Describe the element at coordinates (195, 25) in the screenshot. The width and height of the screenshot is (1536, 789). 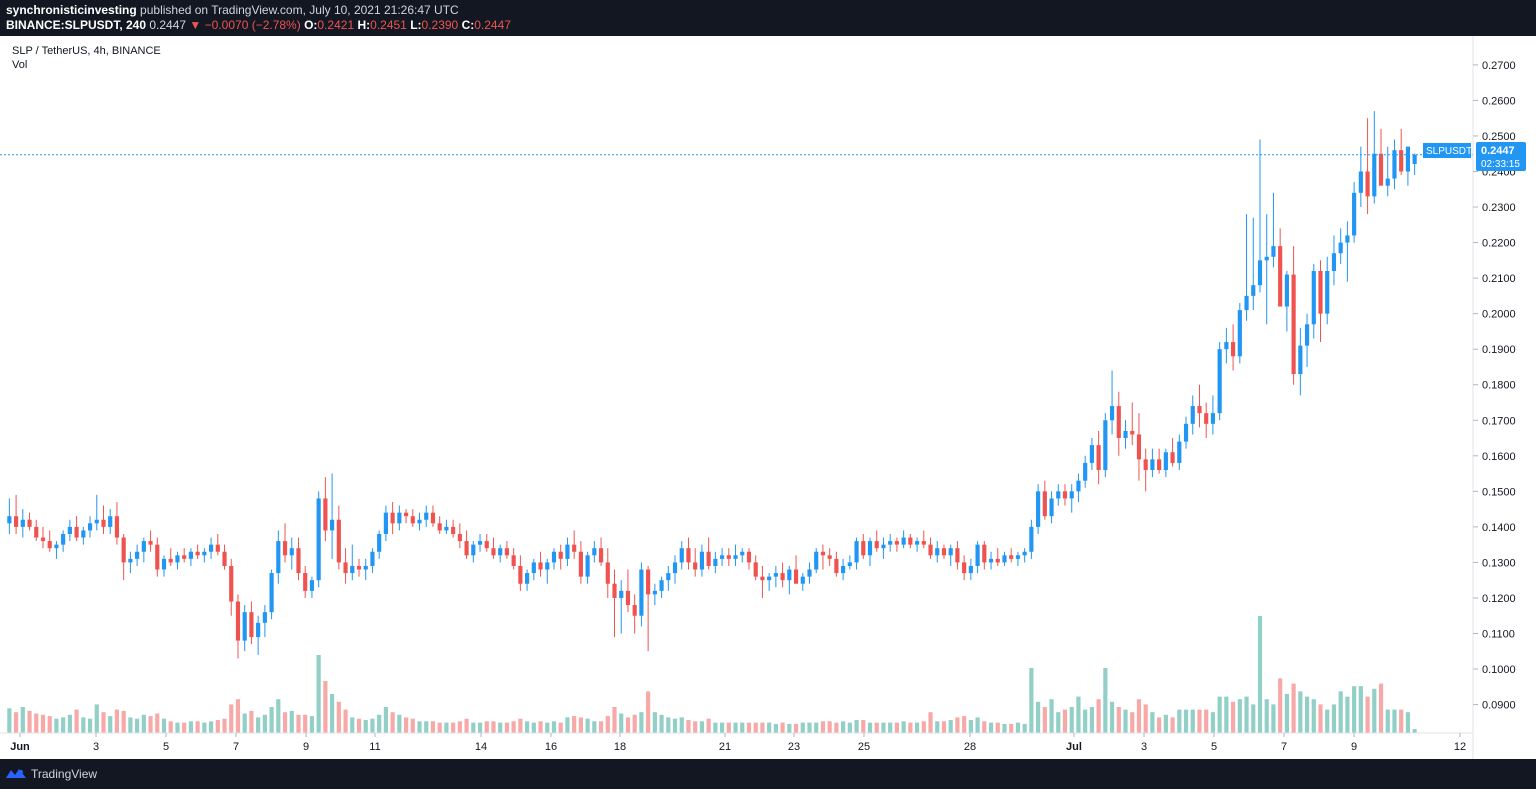
I see `down-arrow-icon: ▼` at that location.